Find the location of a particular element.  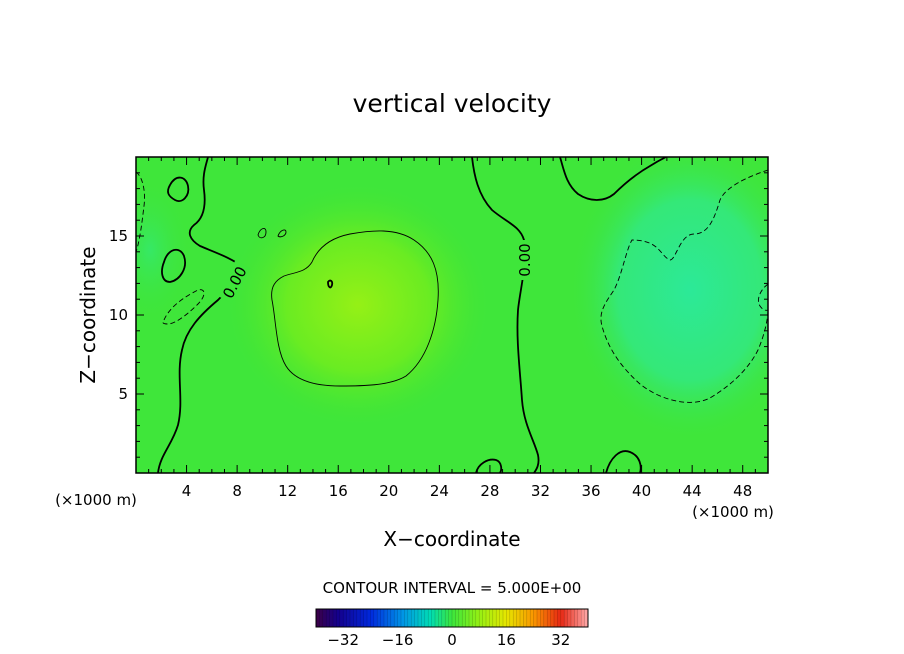

x-tick-label: 32 is located at coordinates (540, 491).